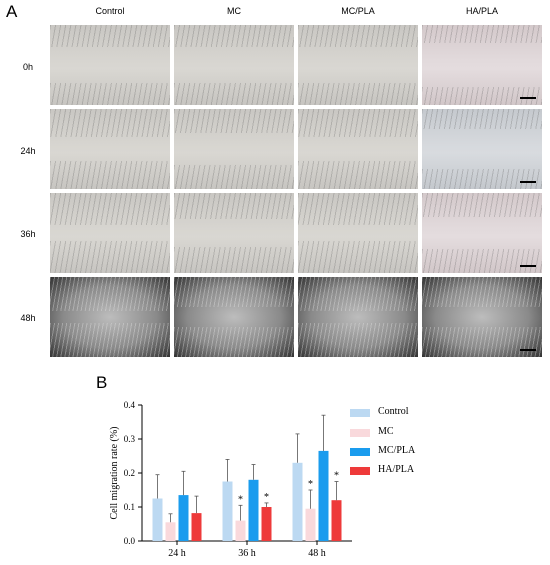 This screenshot has width=550, height=565. Describe the element at coordinates (482, 65) in the screenshot. I see `micrograph-ha-pla-0h` at that location.